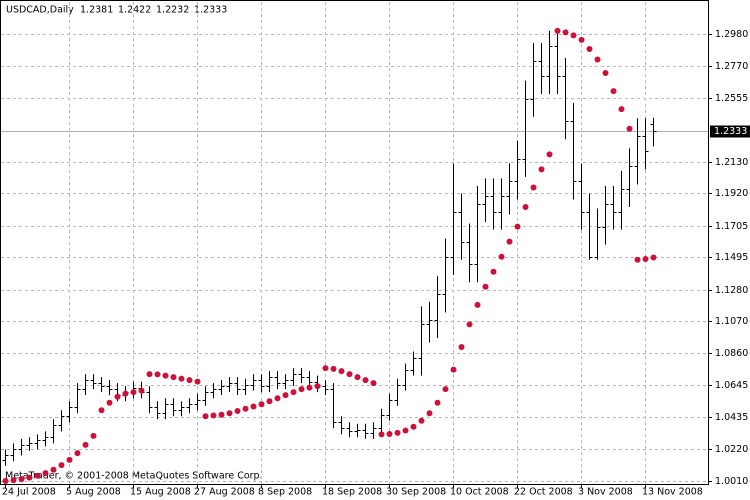  What do you see at coordinates (134, 10) in the screenshot?
I see `title-high: 1.2422` at bounding box center [134, 10].